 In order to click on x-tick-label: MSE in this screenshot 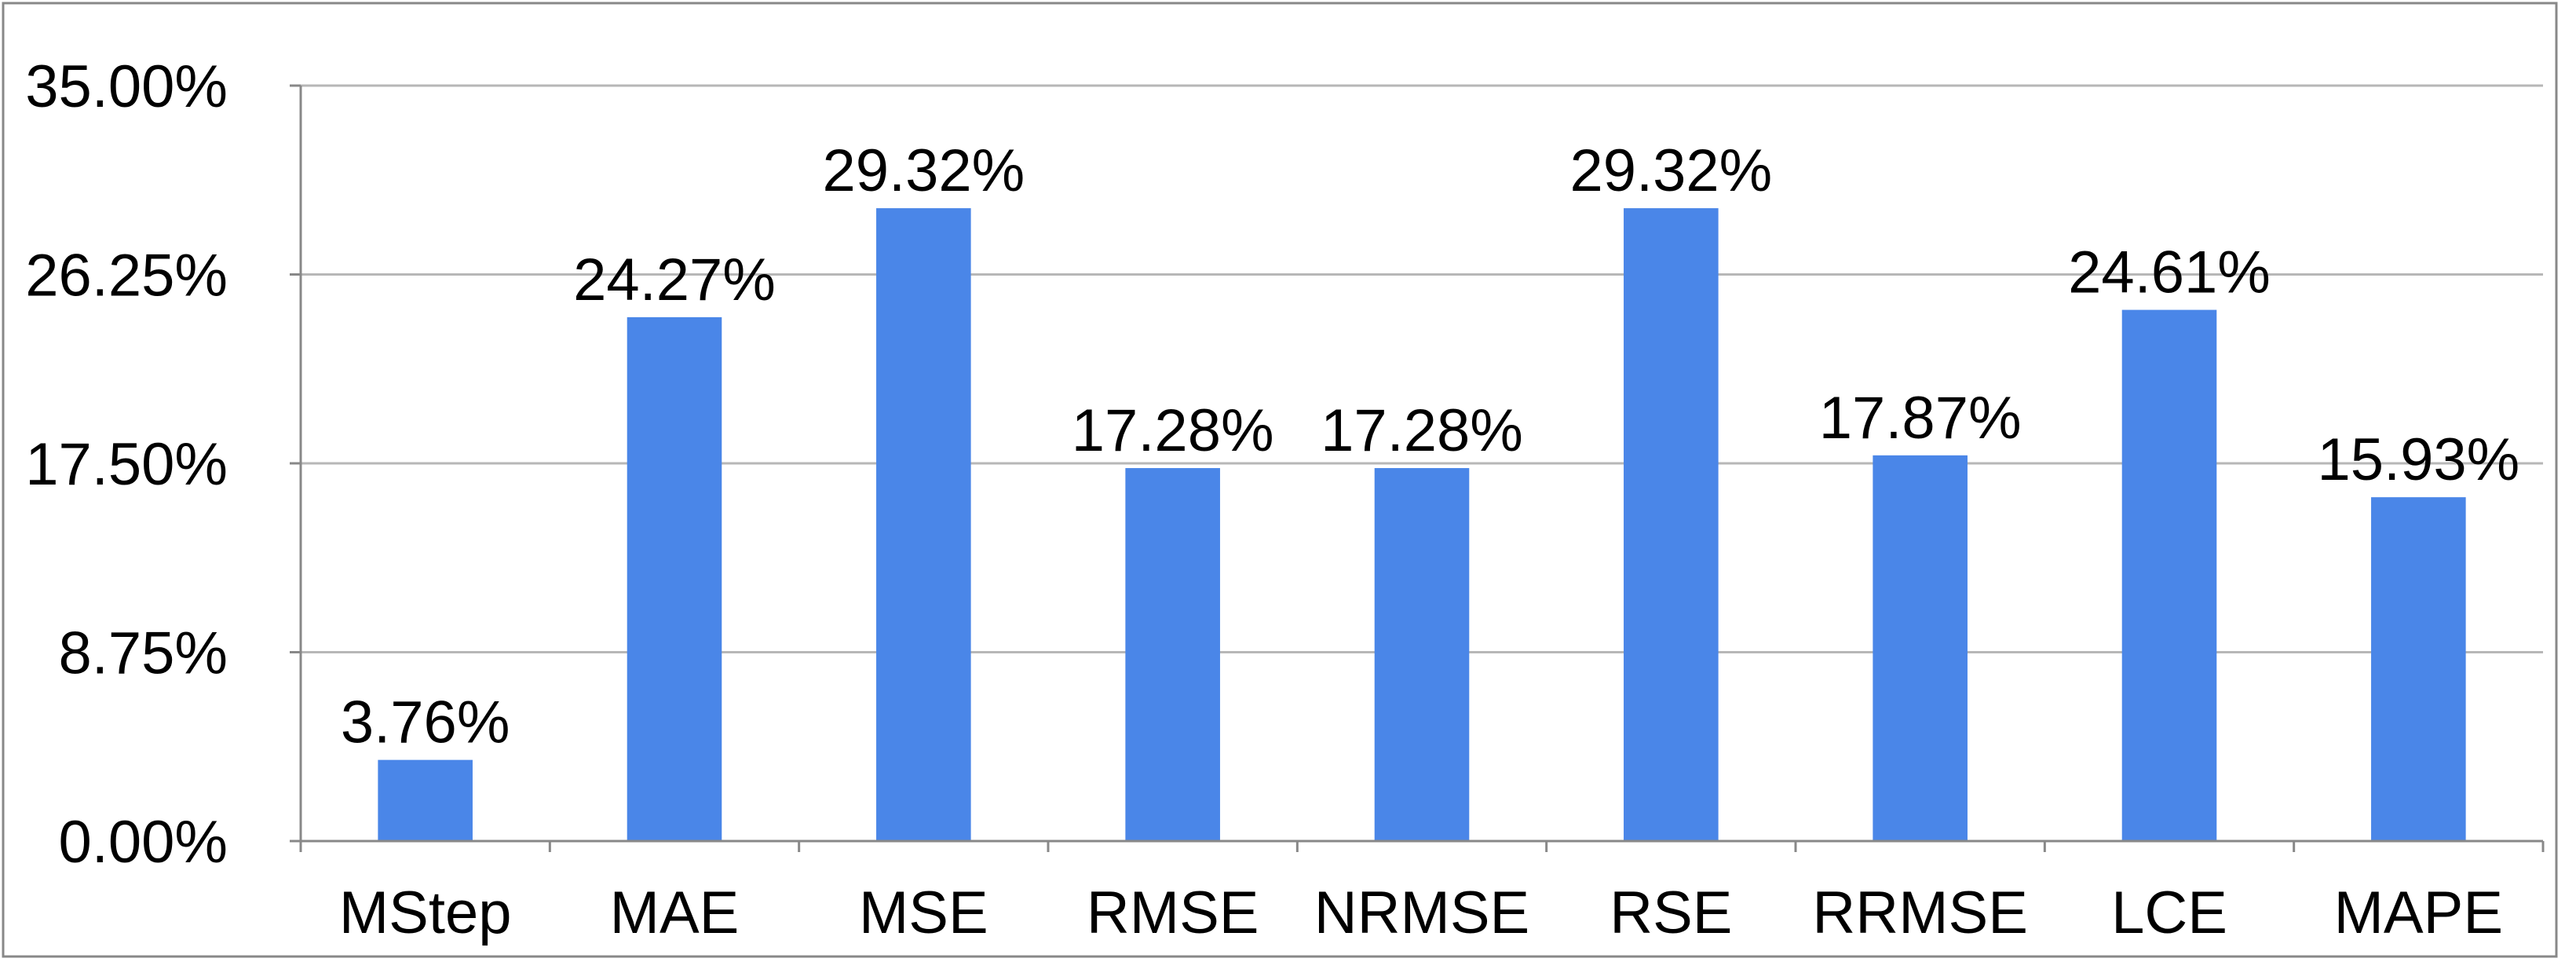, I will do `click(924, 913)`.